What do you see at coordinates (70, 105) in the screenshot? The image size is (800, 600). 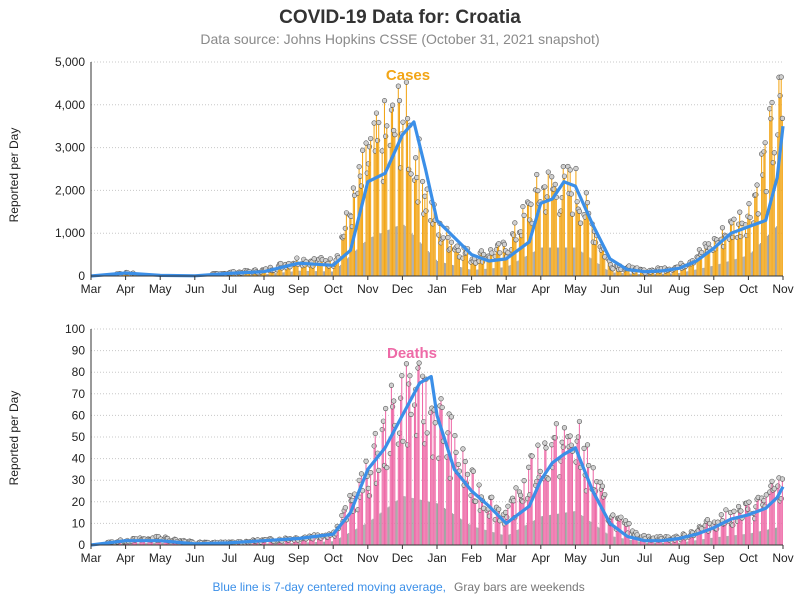 I see `cases-ytick-label: 4,000` at bounding box center [70, 105].